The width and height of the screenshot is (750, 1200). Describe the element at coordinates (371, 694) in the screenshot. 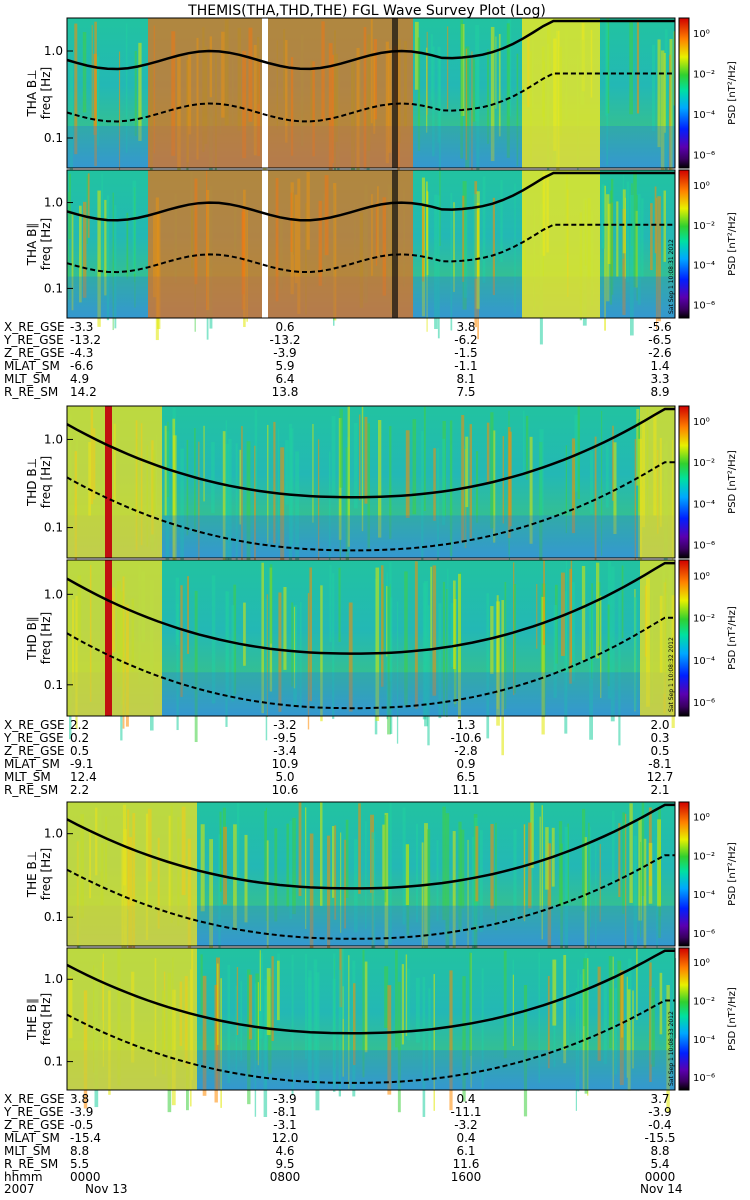

I see `spectrogram-lowband` at that location.